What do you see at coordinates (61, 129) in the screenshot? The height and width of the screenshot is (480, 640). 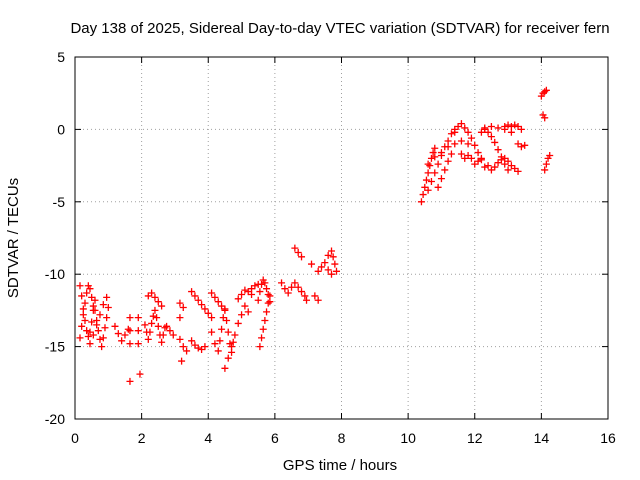 I see `y-tick-label: 0` at bounding box center [61, 129].